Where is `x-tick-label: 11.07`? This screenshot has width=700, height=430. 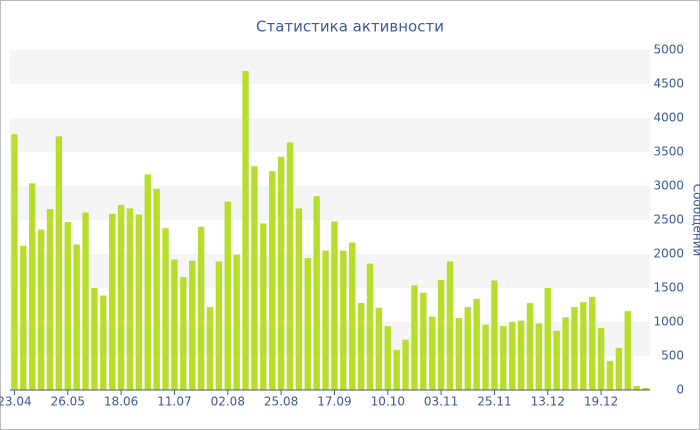
x-tick-label: 11.07 is located at coordinates (174, 402).